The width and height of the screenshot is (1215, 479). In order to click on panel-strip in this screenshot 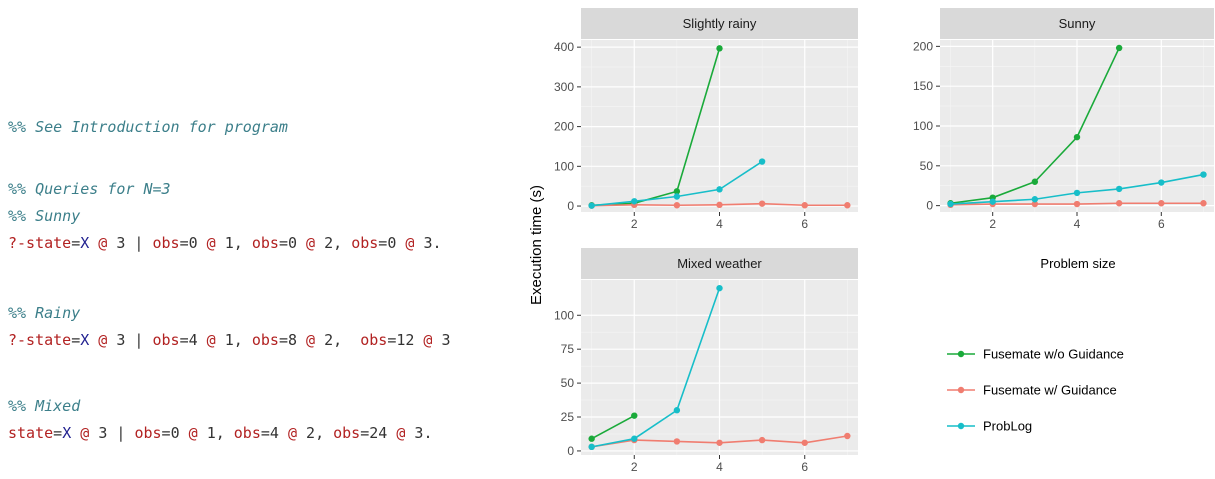, I will do `click(719, 23)`.